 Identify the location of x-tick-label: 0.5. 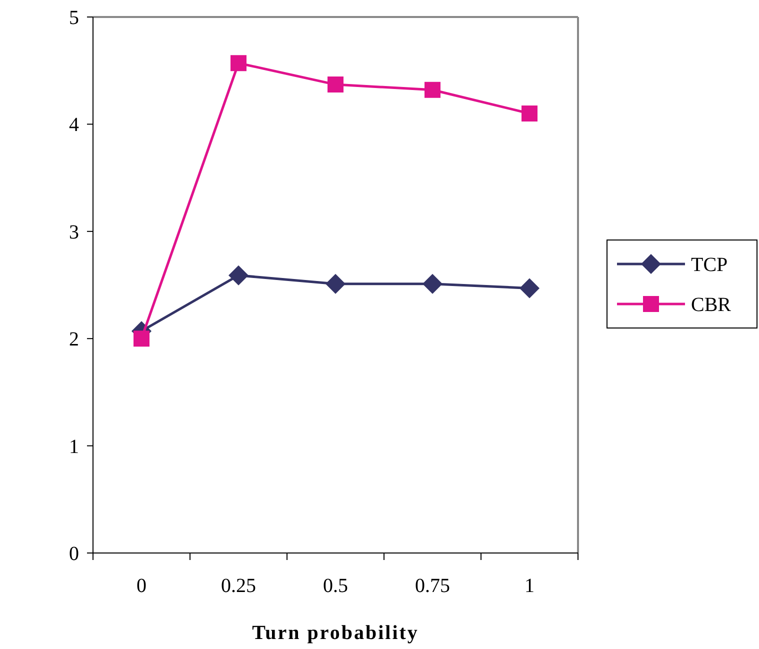
(335, 586).